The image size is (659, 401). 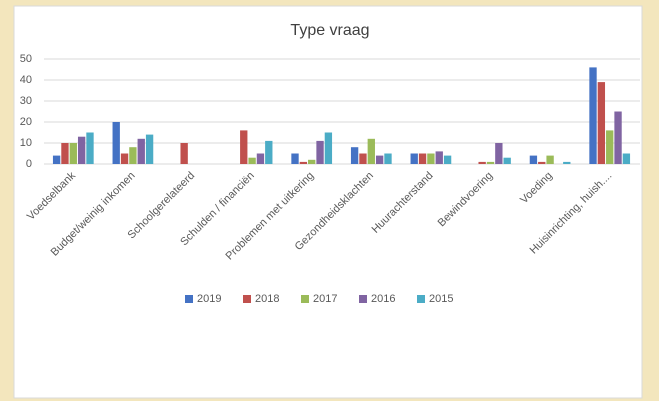 I want to click on y-tick-label: 0, so click(x=29, y=164).